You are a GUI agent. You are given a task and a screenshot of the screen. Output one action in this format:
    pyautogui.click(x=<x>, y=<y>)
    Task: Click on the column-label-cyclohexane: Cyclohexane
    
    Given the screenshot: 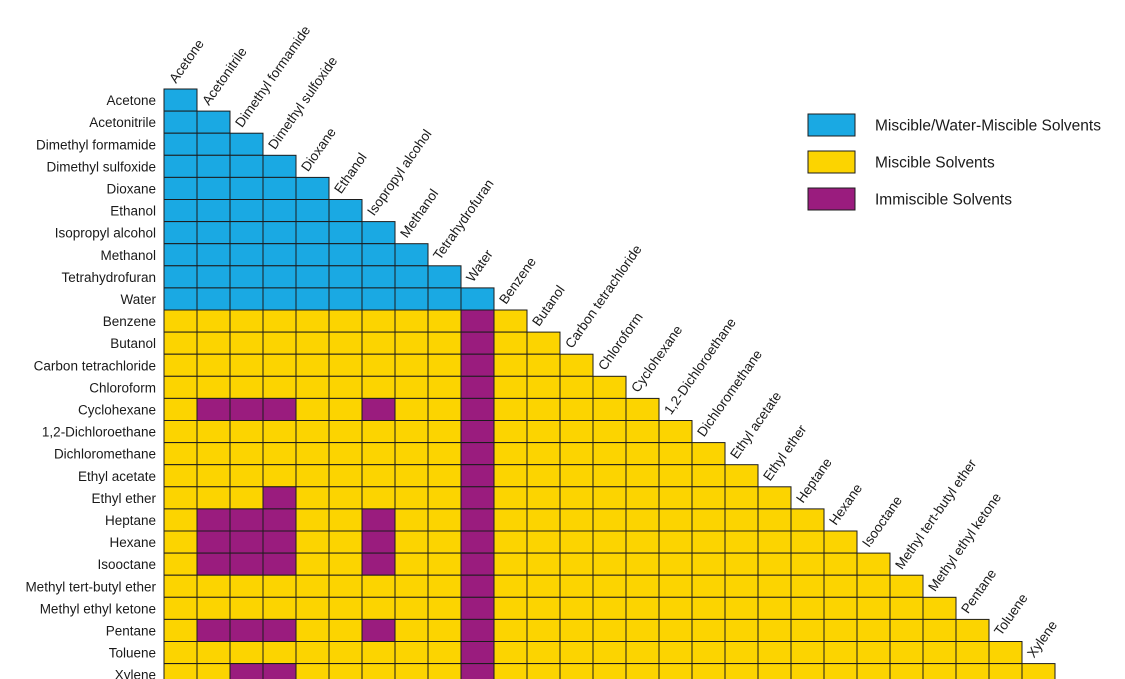 What is the action you would take?
    pyautogui.click(x=656, y=359)
    